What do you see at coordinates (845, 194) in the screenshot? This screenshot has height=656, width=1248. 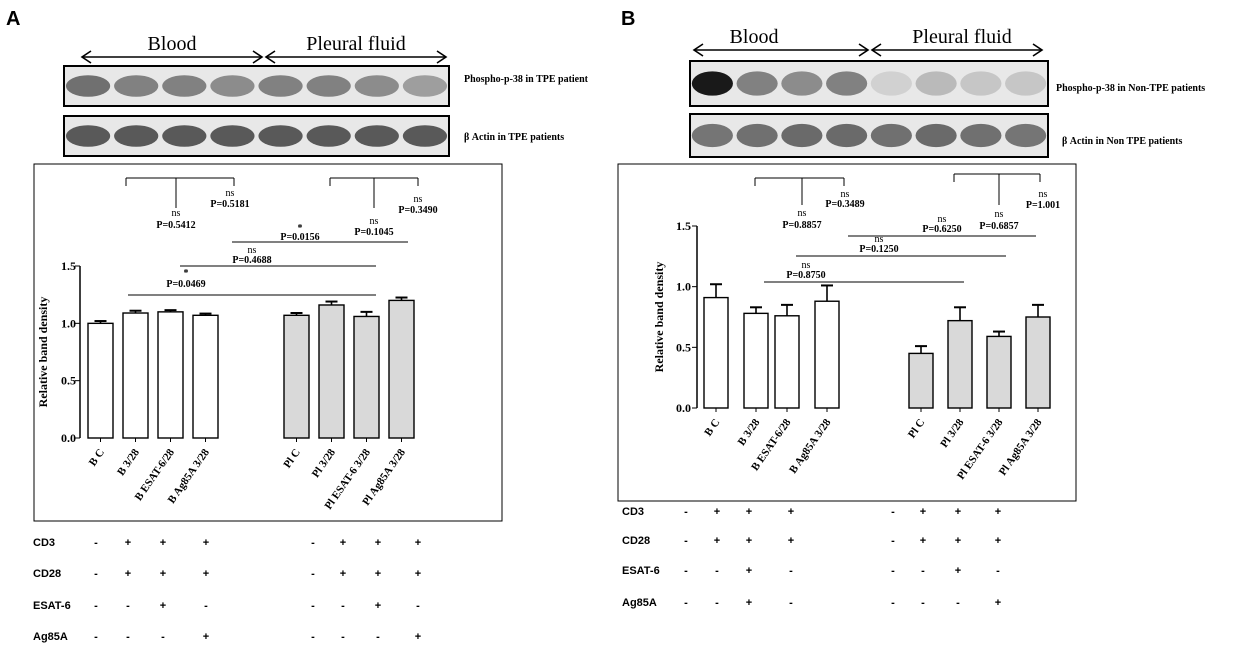 I see `comparison-sig-1: ns` at bounding box center [845, 194].